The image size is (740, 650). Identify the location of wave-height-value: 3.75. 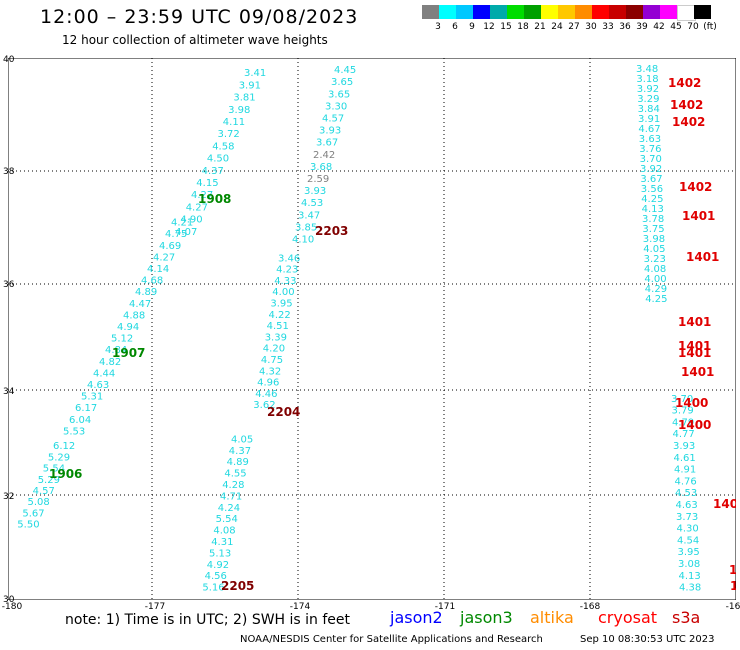
(653, 229).